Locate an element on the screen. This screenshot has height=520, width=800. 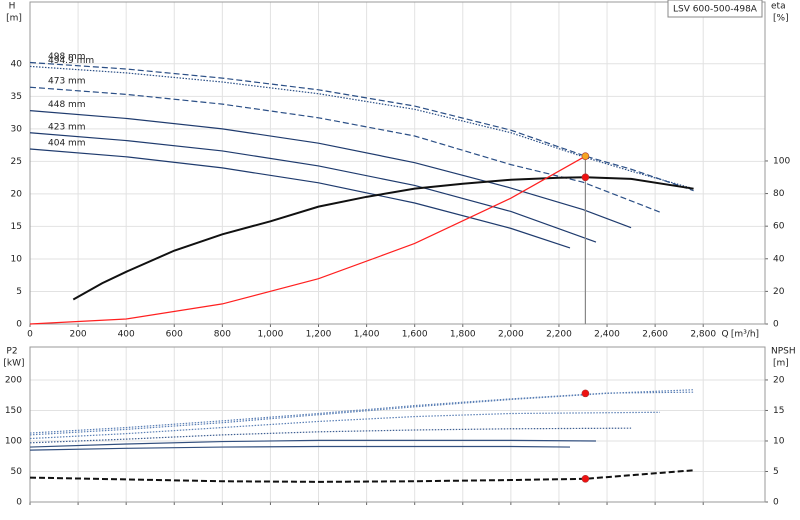
curve-label: 473 mm is located at coordinates (67, 82).